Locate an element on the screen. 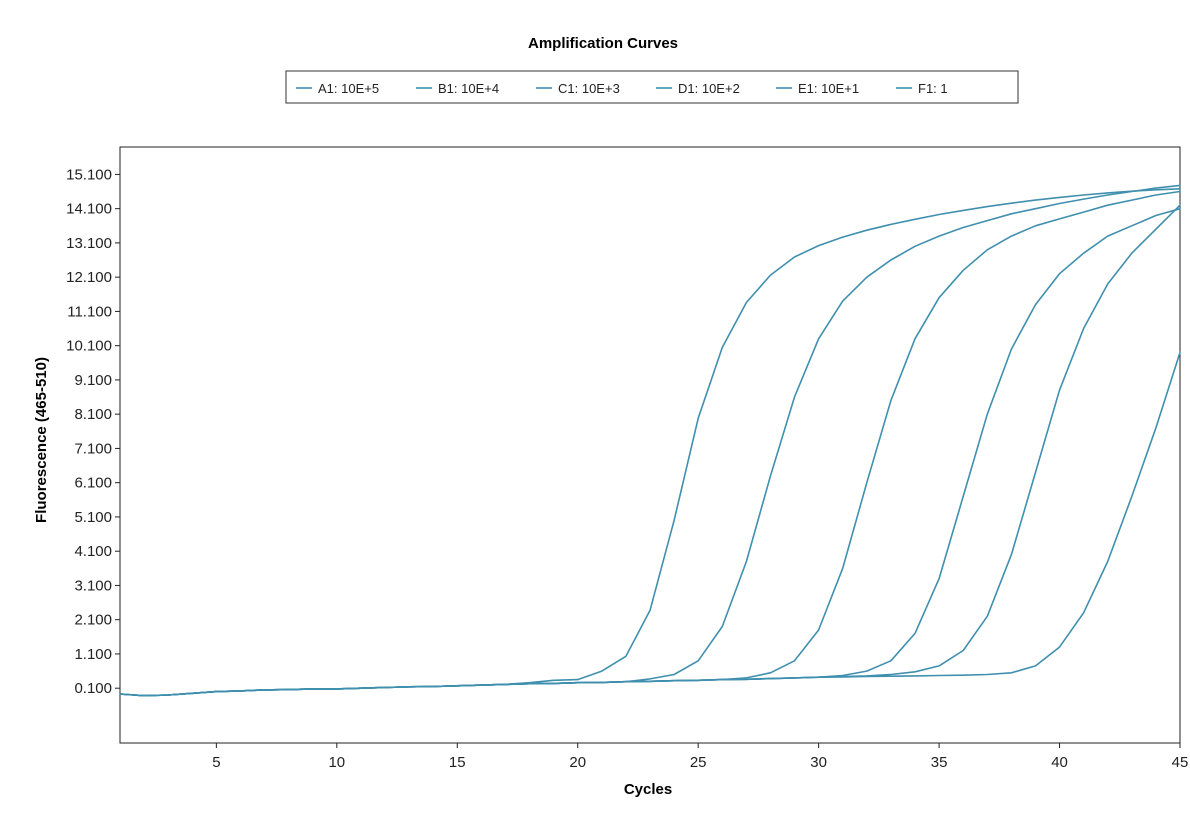  y-tick-label: 11.100 is located at coordinates (89, 311).